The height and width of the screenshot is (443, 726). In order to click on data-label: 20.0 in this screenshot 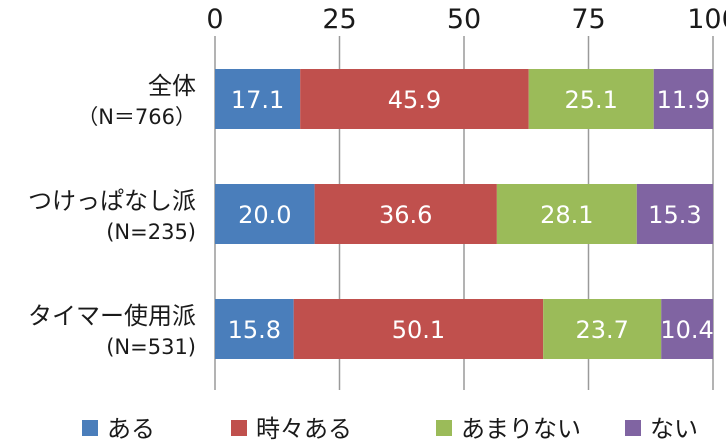, I will do `click(264, 215)`.